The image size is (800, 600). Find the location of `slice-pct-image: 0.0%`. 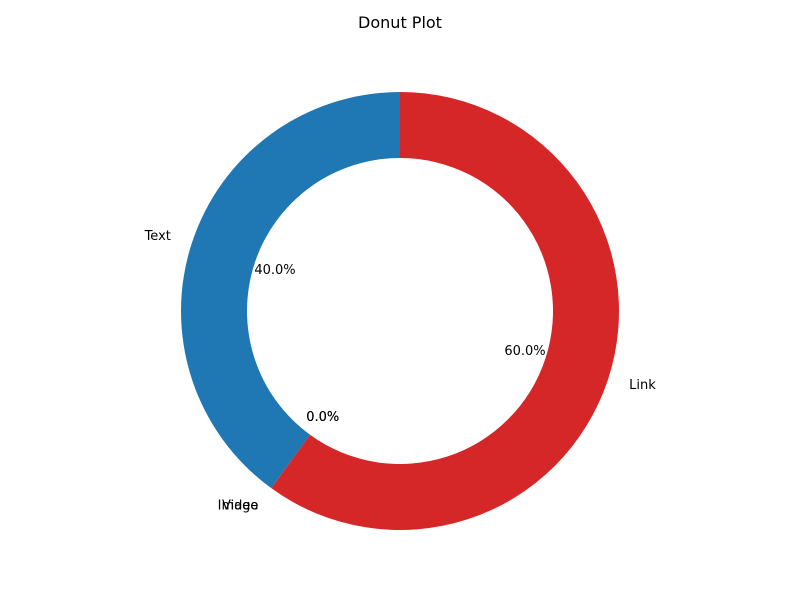

slice-pct-image: 0.0% is located at coordinates (322, 417).